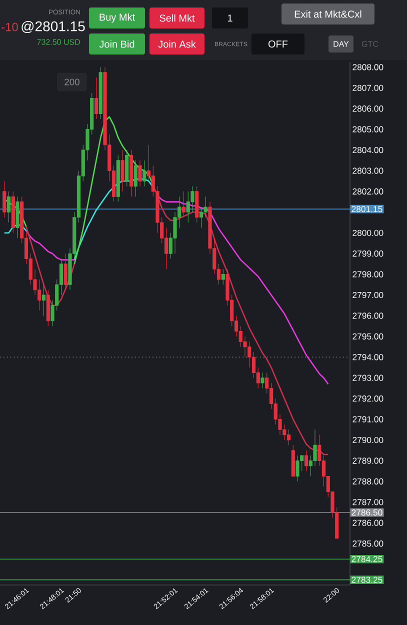 This screenshot has height=625, width=407. Describe the element at coordinates (370, 44) in the screenshot. I see `text: GTC` at that location.